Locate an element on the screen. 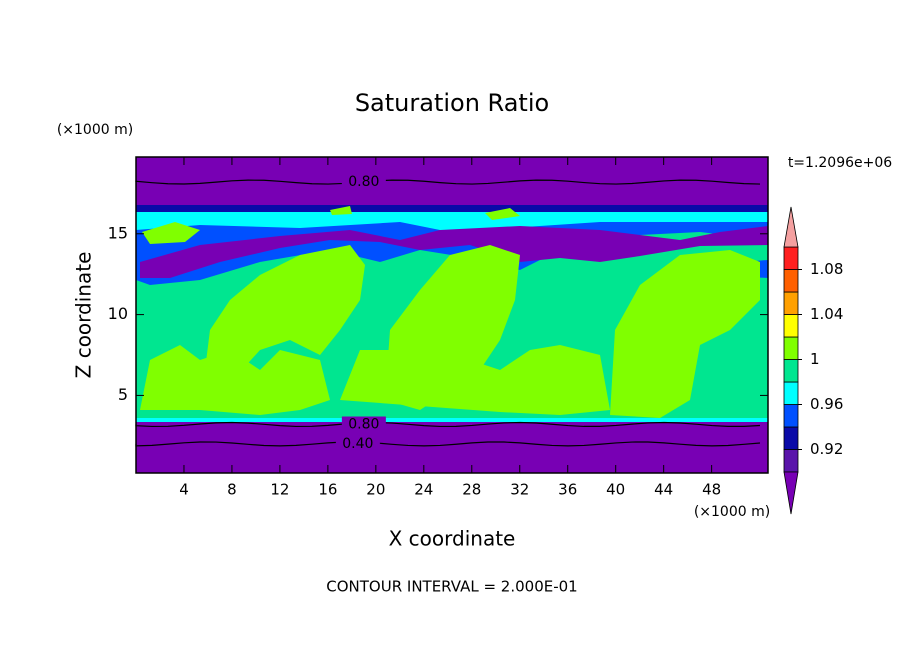 Image resolution: width=904 pixels, height=654 pixels. x-tick-label: 20 is located at coordinates (375, 490).